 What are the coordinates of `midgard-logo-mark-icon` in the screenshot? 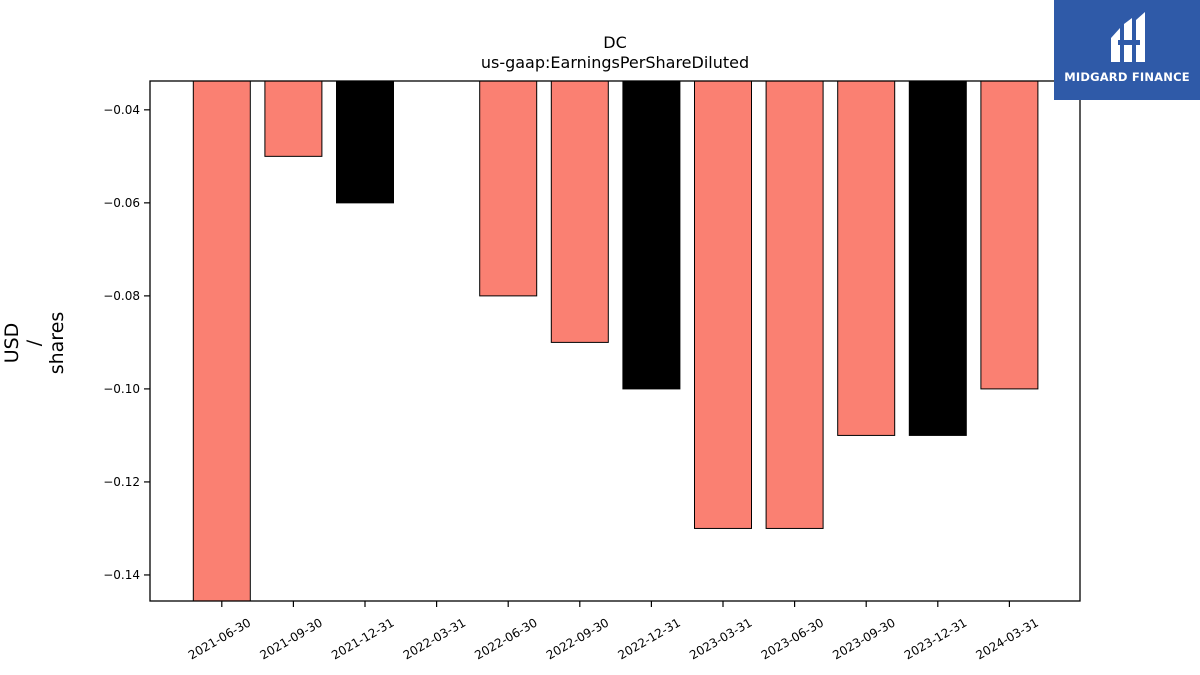 It's located at (1128, 37).